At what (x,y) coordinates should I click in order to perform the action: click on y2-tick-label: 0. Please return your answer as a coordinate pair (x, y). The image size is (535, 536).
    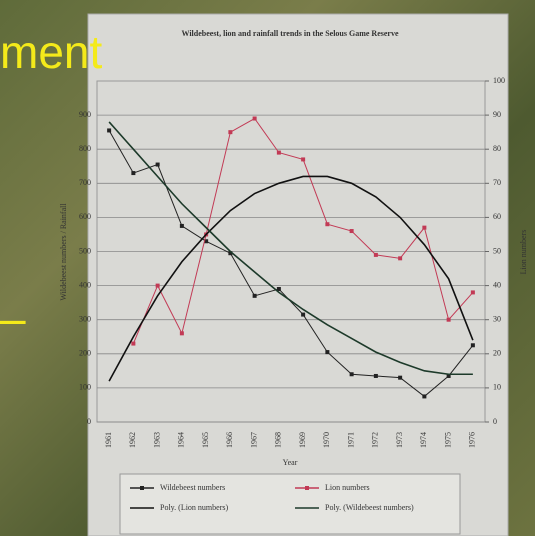
    Looking at the image, I should click on (495, 421).